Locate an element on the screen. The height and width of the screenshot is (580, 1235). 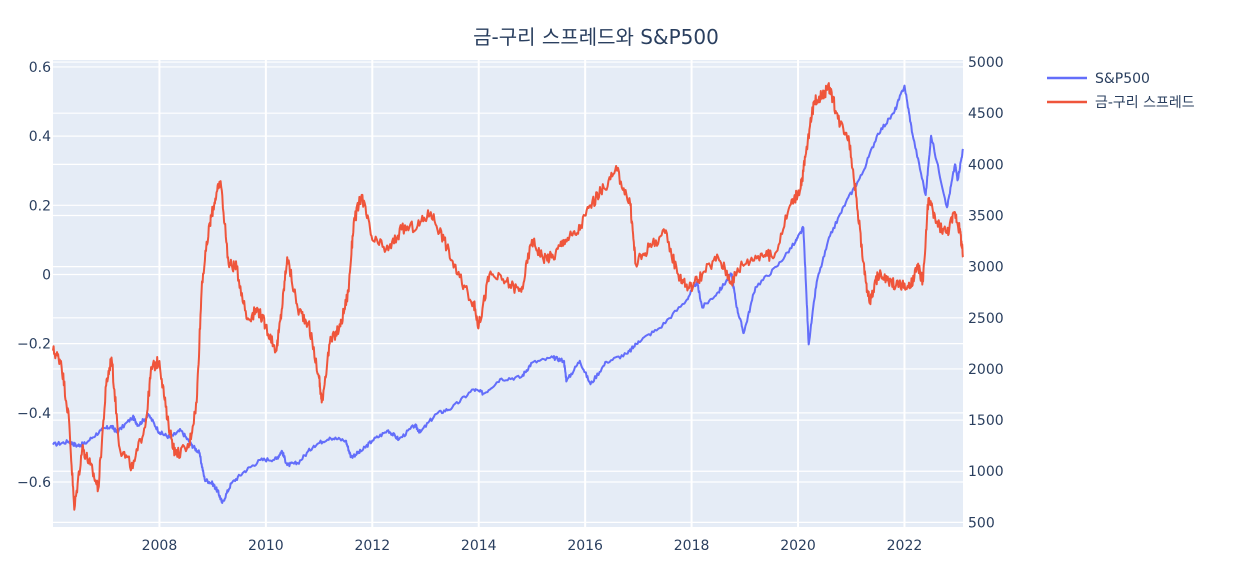
y-left-tick-label: 0 is located at coordinates (46, 275).